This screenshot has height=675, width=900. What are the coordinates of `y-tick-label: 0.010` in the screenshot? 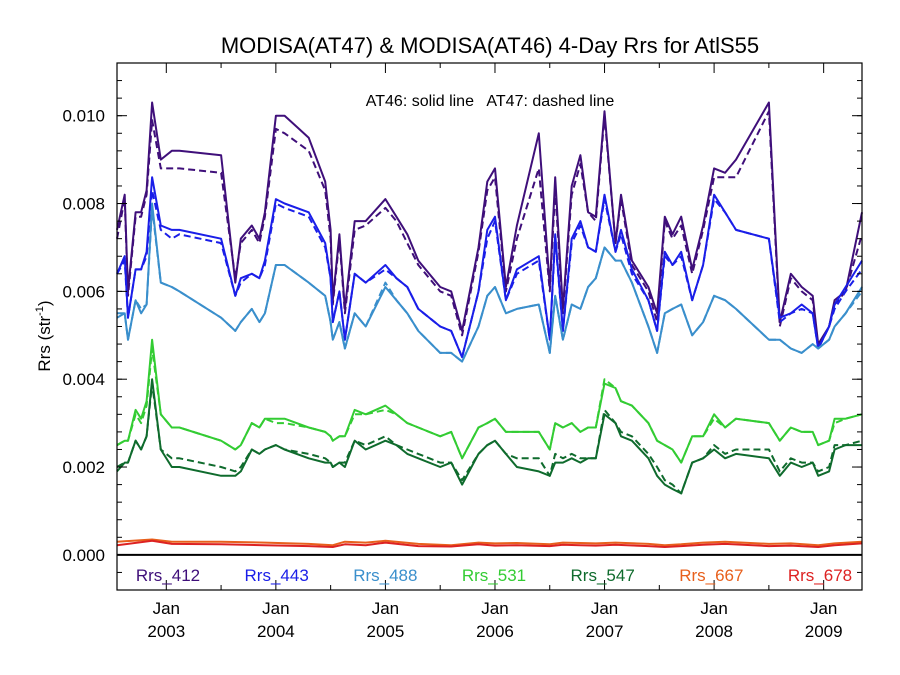 It's located at (83, 116).